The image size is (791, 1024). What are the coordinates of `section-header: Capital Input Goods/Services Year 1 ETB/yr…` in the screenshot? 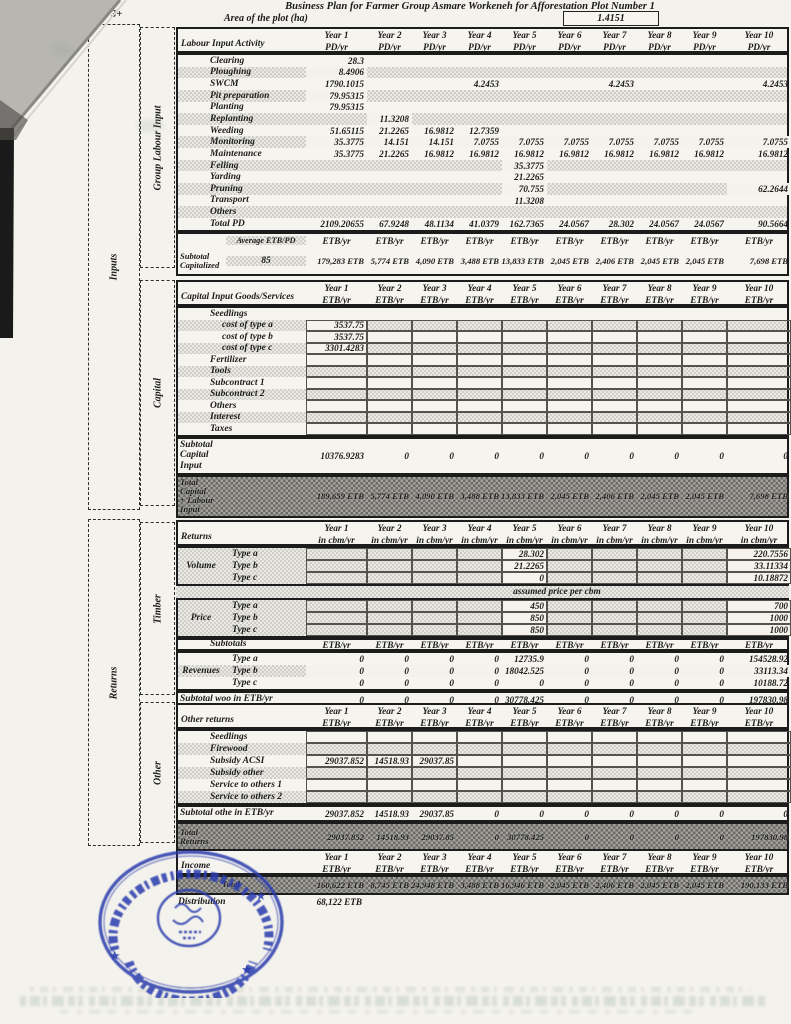 It's located at (482, 293).